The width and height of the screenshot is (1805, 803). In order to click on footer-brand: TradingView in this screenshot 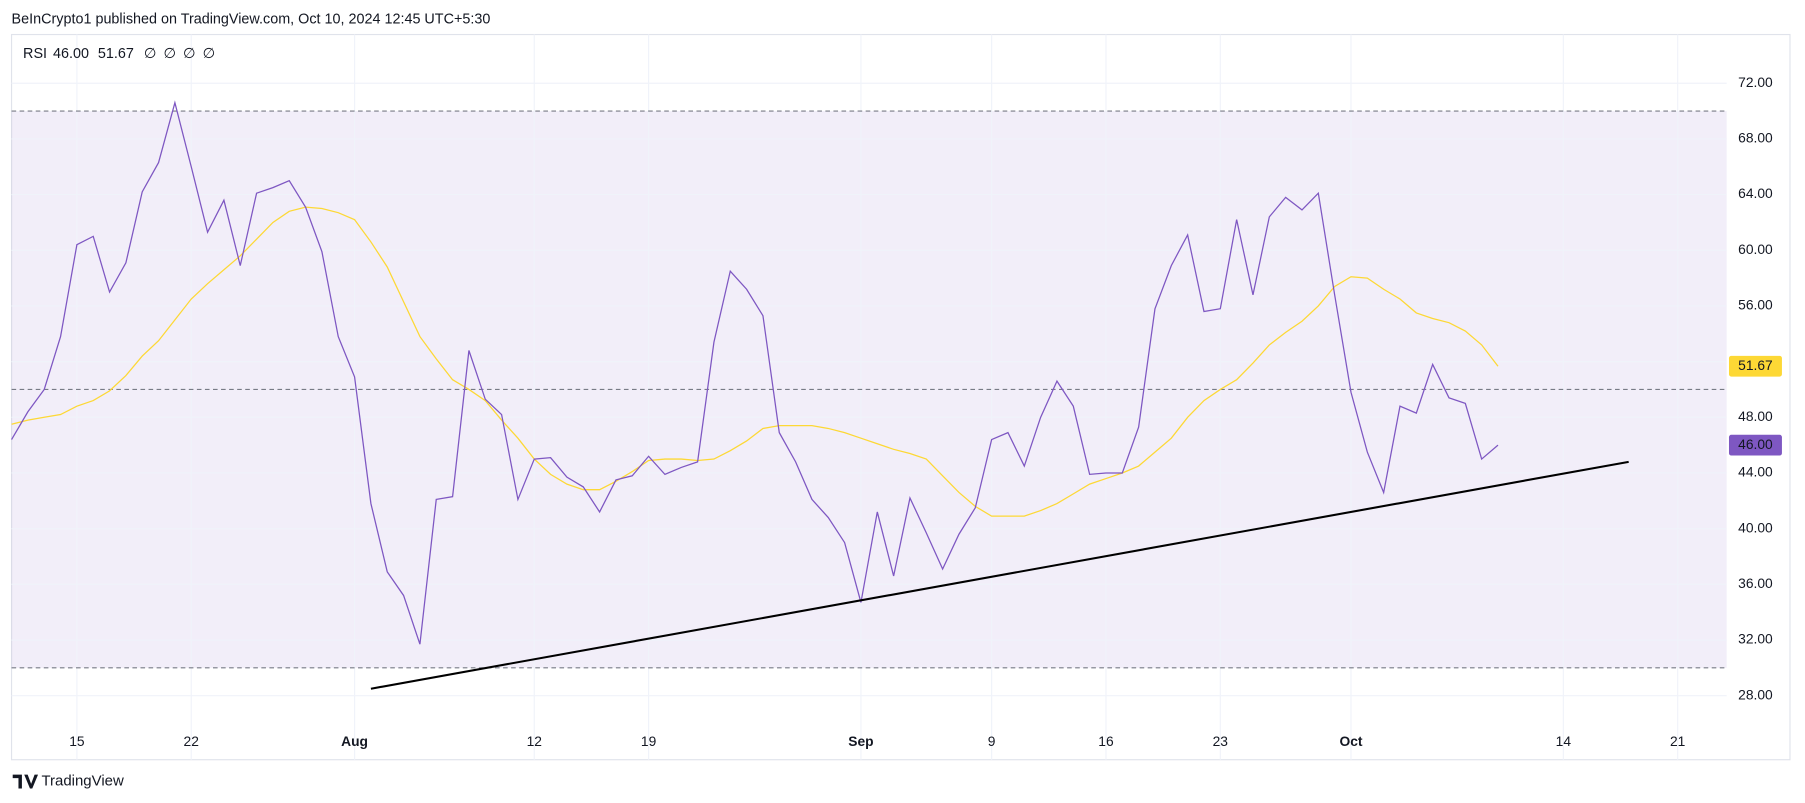, I will do `click(82, 781)`.